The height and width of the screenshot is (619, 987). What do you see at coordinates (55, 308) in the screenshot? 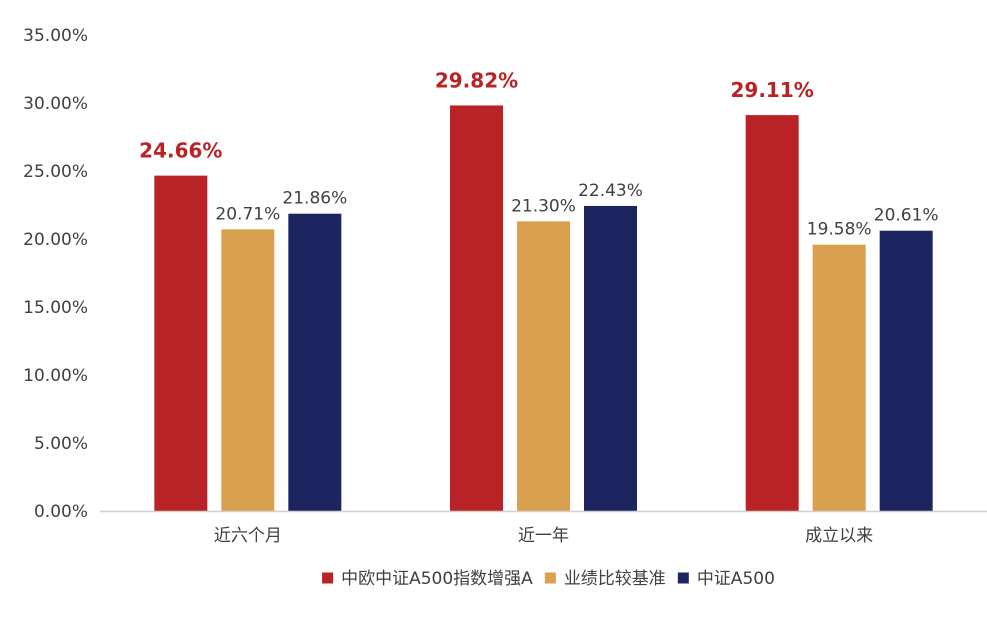
I see `y-tick-label: 15.00%` at bounding box center [55, 308].